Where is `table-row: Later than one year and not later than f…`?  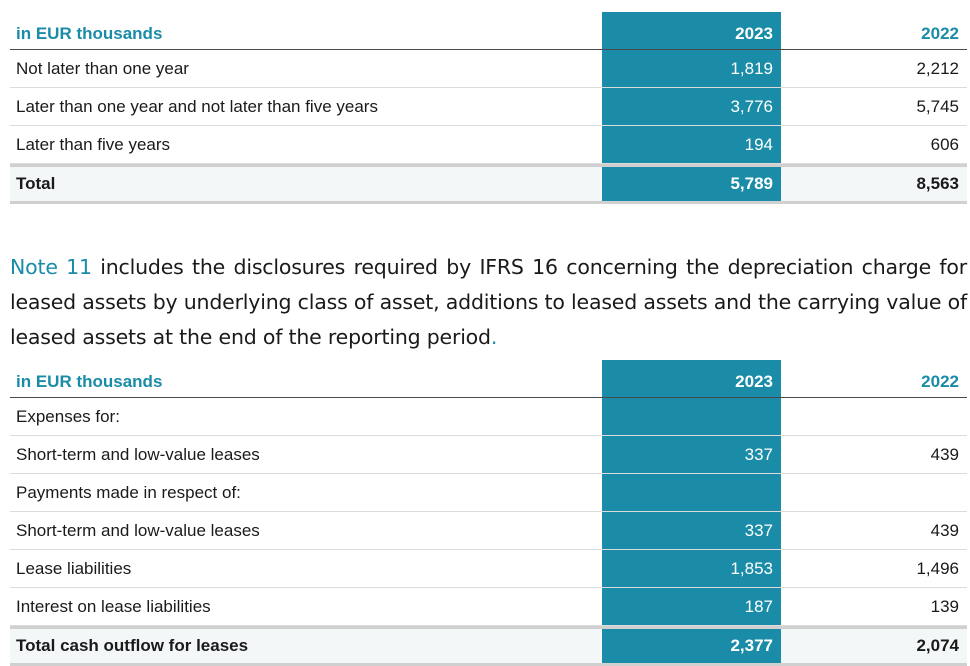 table-row: Later than one year and not later than f… is located at coordinates (488, 107).